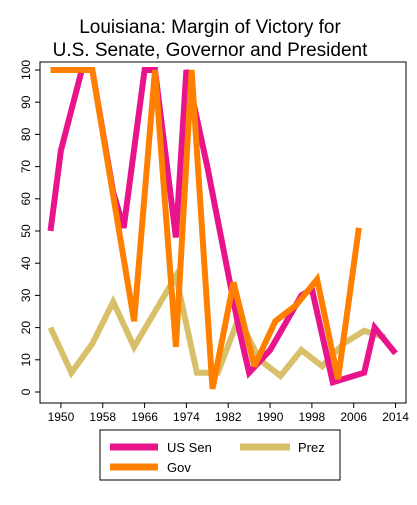 The width and height of the screenshot is (417, 505). I want to click on y-tick-label: 30, so click(26, 295).